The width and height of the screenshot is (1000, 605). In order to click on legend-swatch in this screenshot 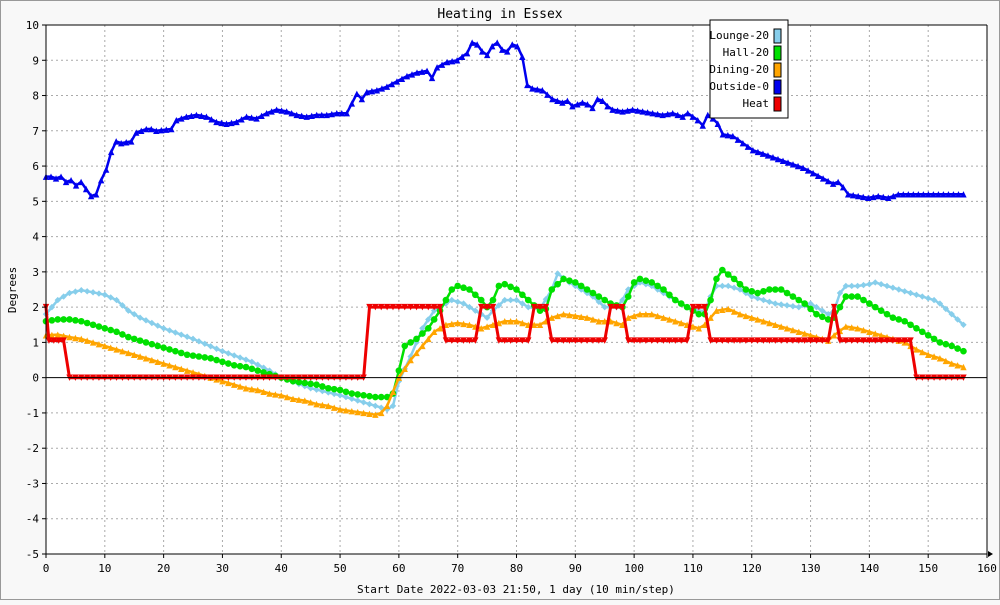, I will do `click(777, 70)`.